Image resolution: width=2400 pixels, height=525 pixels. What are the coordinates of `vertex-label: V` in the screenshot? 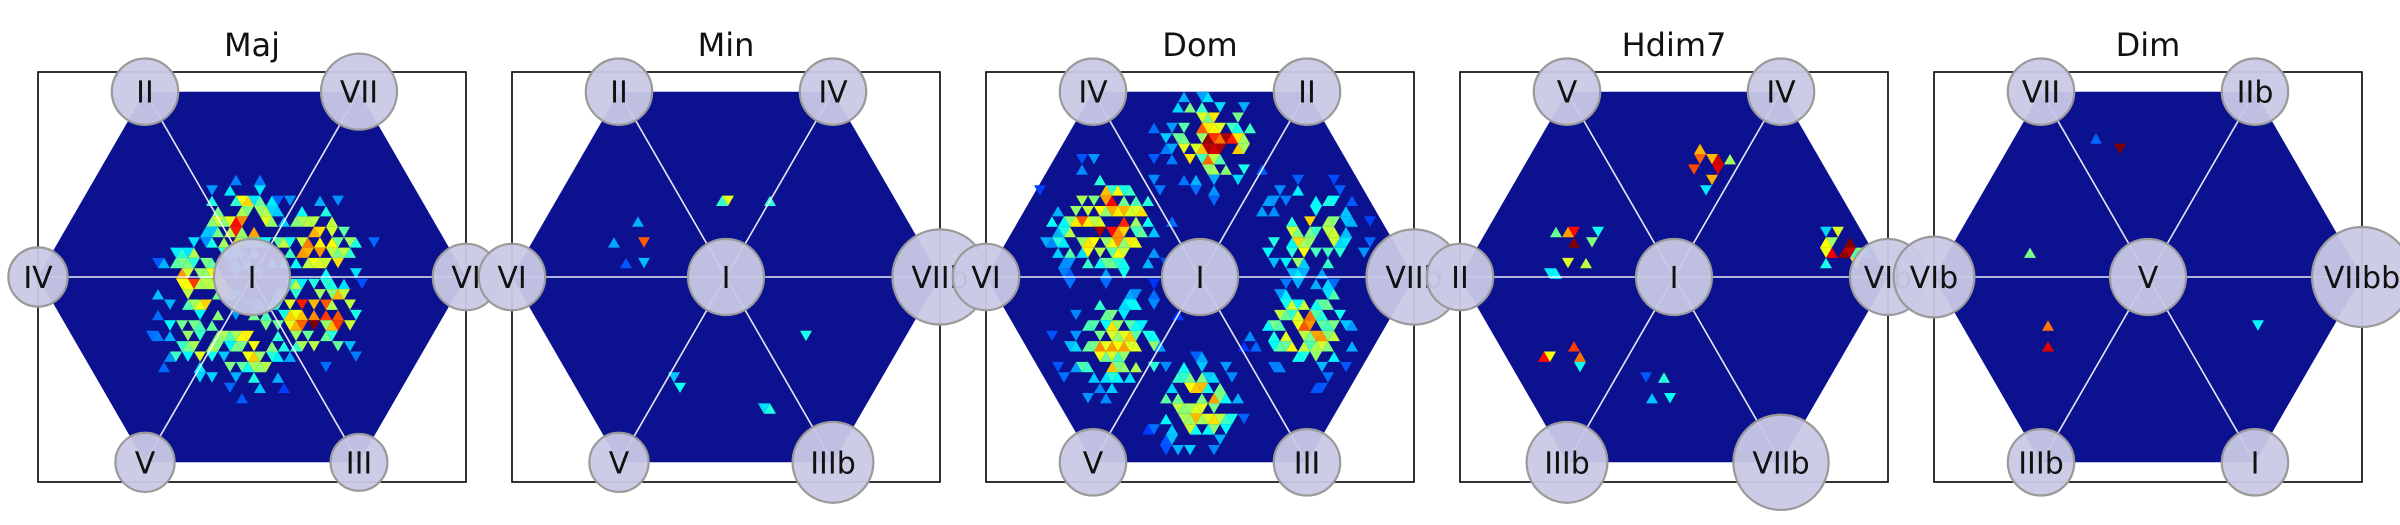 It's located at (1093, 463).